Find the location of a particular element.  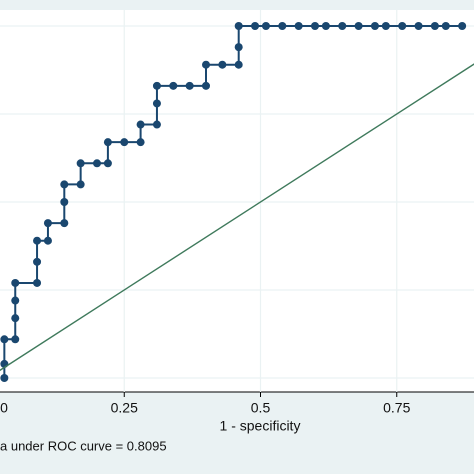

x-tick-label: 0.75 is located at coordinates (396, 408).